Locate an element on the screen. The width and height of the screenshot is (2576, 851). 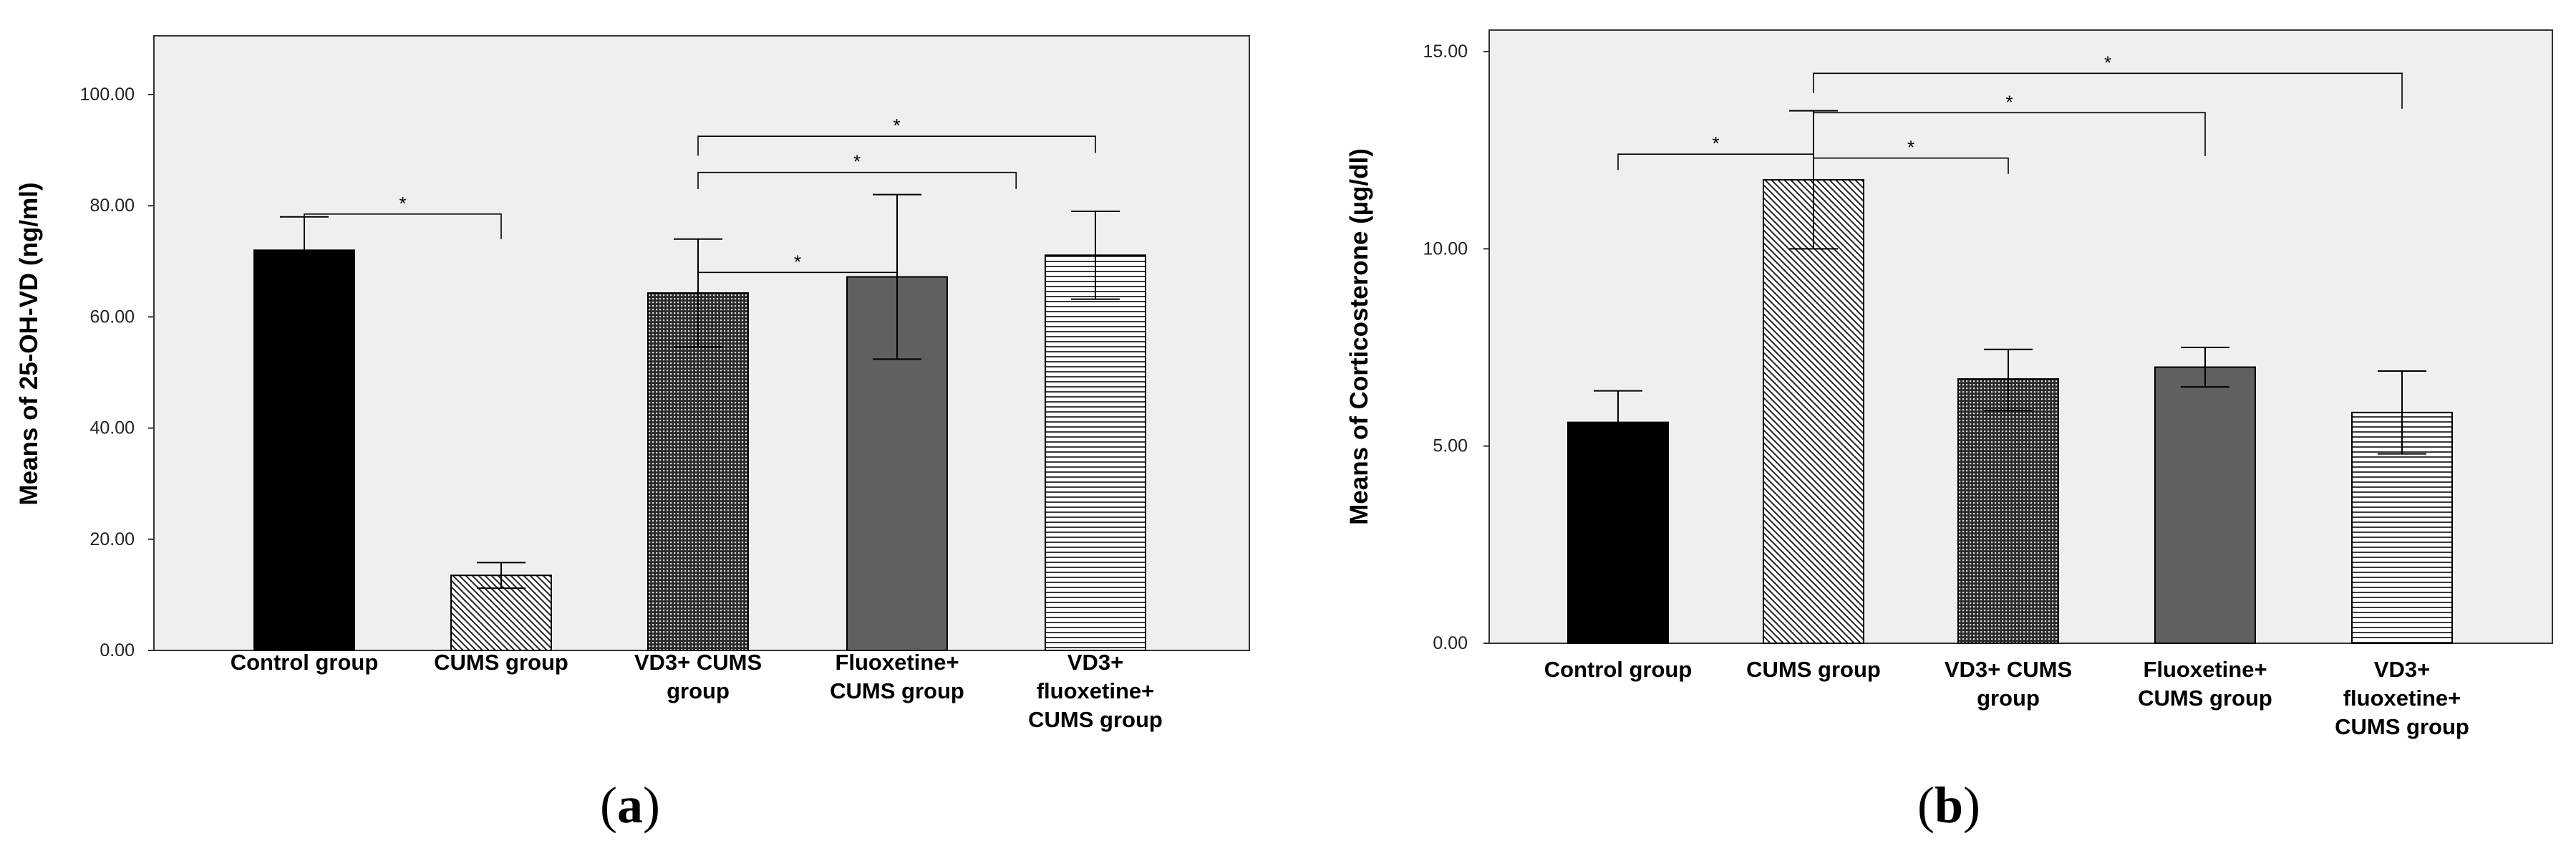
panel-letter-b: b is located at coordinates (1949, 805).